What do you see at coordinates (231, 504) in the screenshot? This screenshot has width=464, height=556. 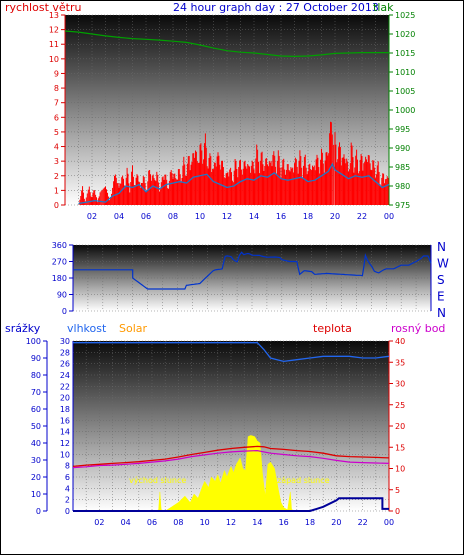 I see `rain-line` at bounding box center [231, 504].